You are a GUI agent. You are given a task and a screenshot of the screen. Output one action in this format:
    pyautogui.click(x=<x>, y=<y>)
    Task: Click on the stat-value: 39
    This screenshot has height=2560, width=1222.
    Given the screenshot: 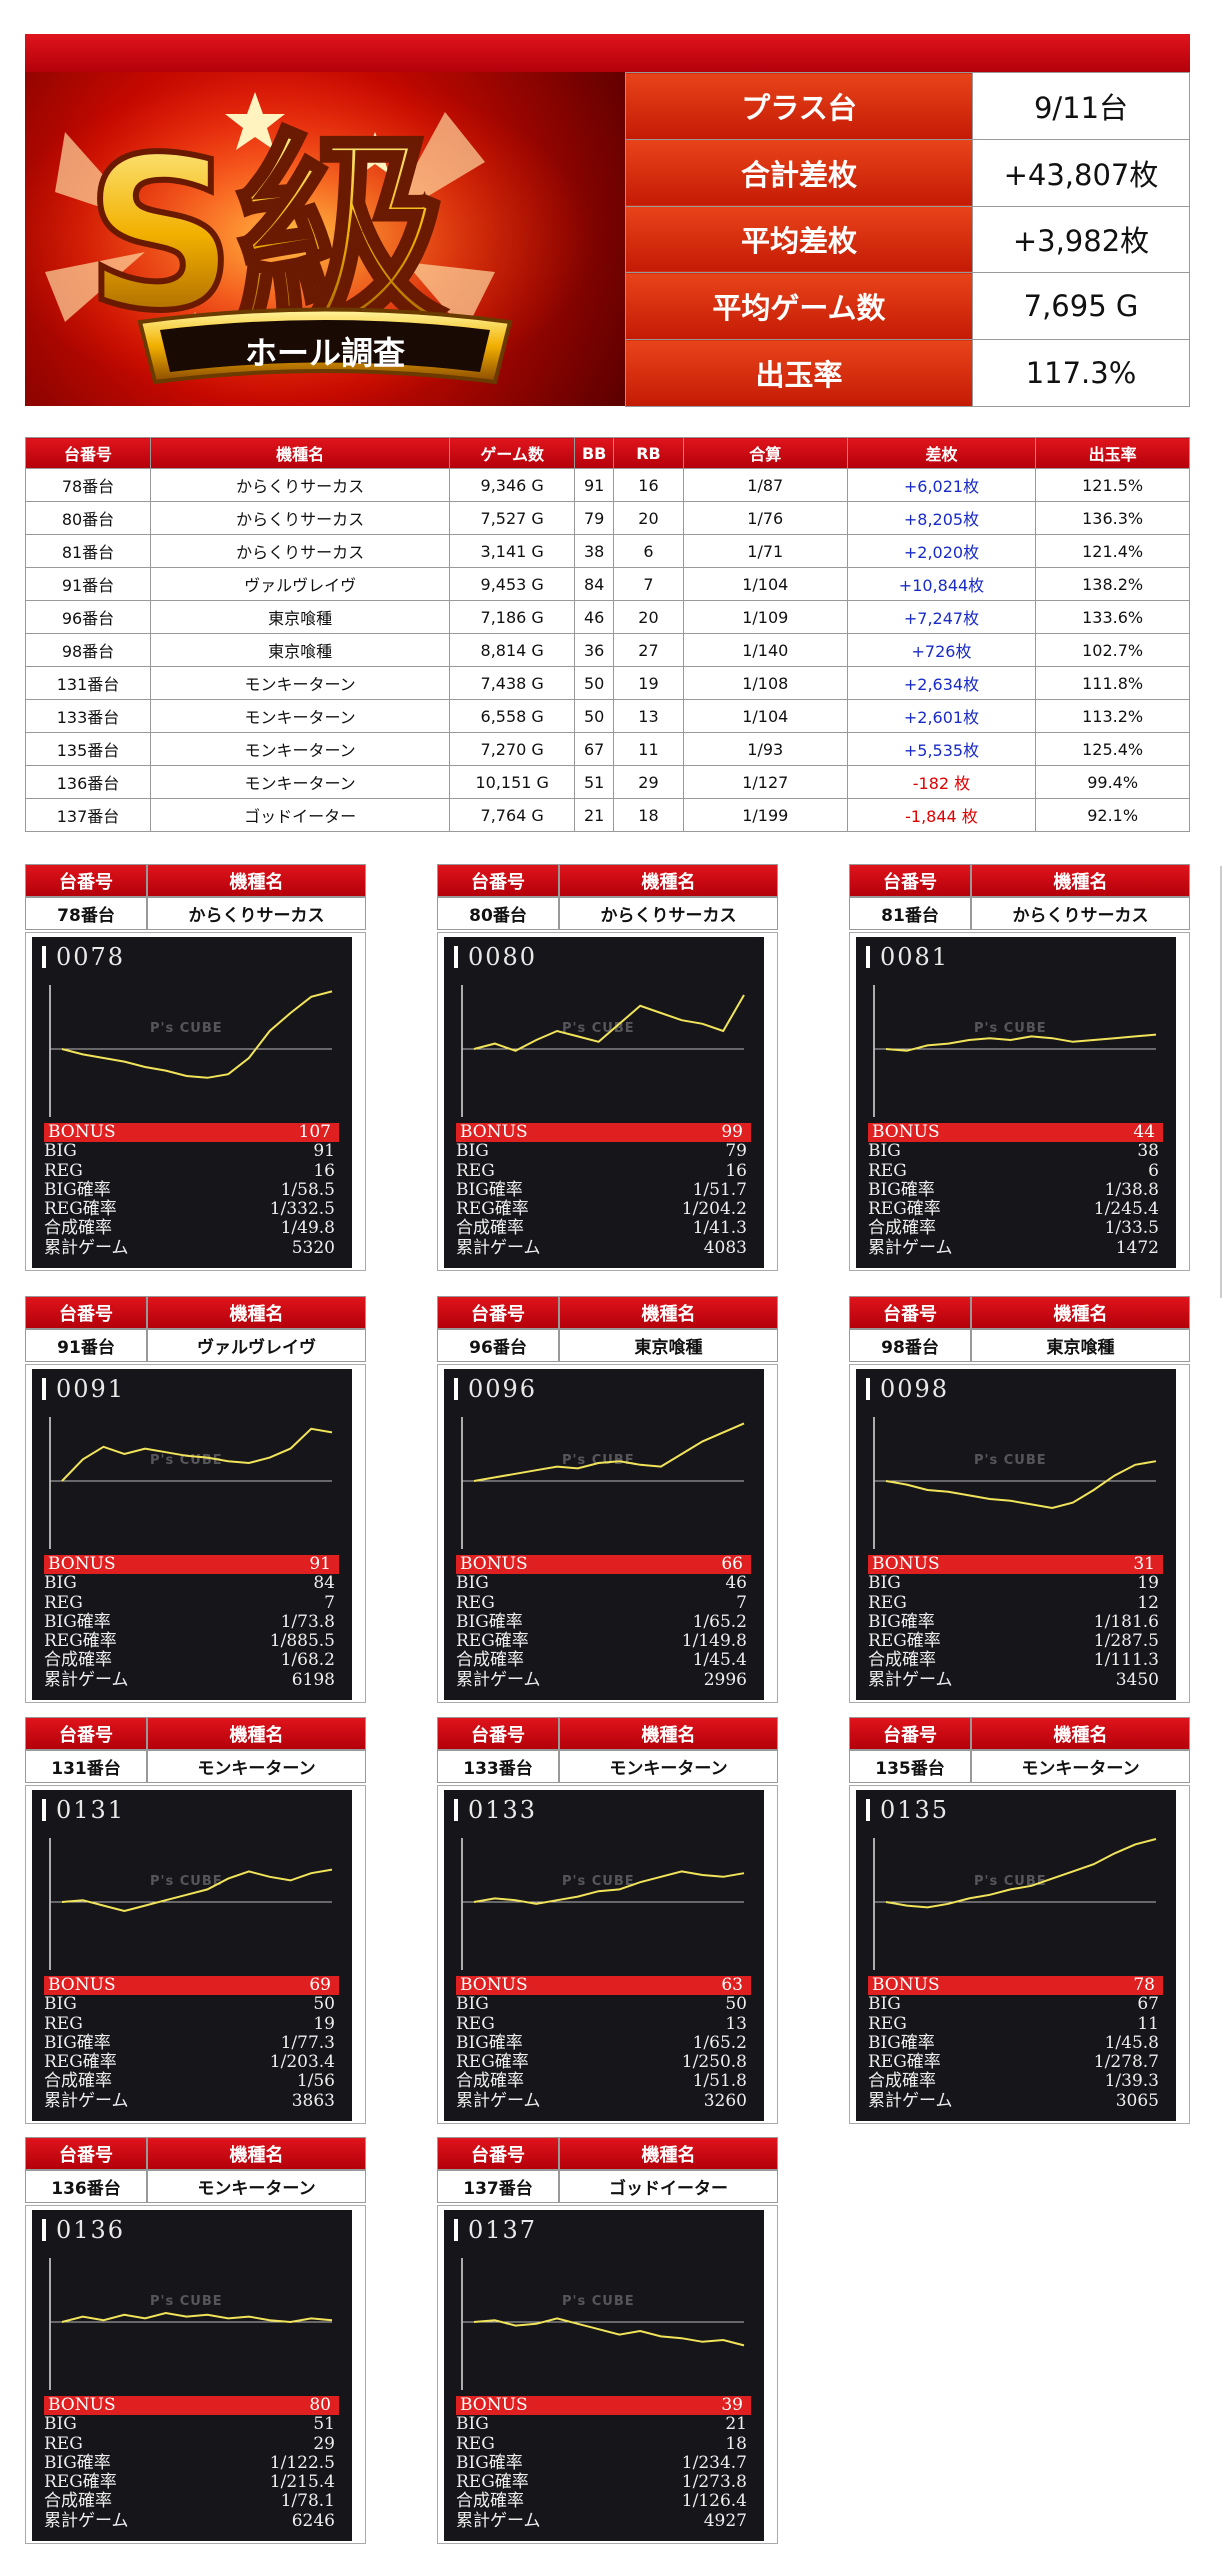 What is the action you would take?
    pyautogui.click(x=732, y=2405)
    